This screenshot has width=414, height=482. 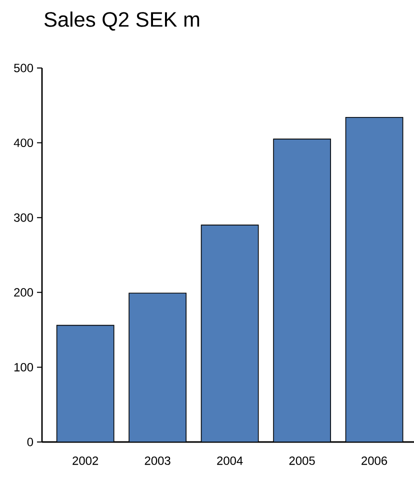 I want to click on y-tick-label: 0, so click(x=30, y=442).